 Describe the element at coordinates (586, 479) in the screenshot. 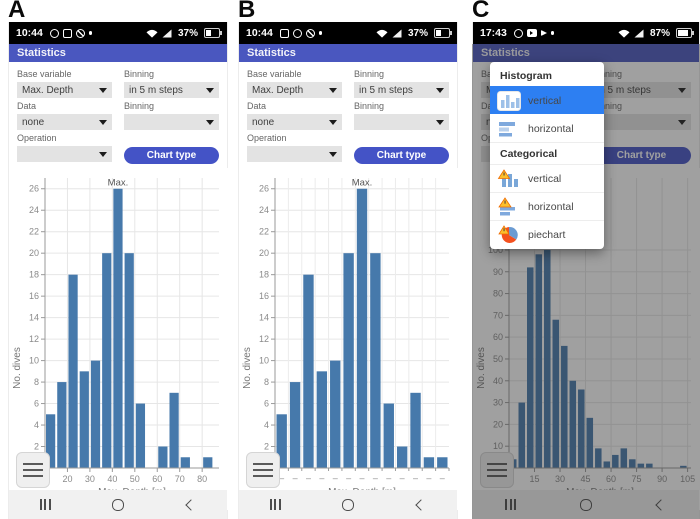

I see `svg-text: 45` at that location.